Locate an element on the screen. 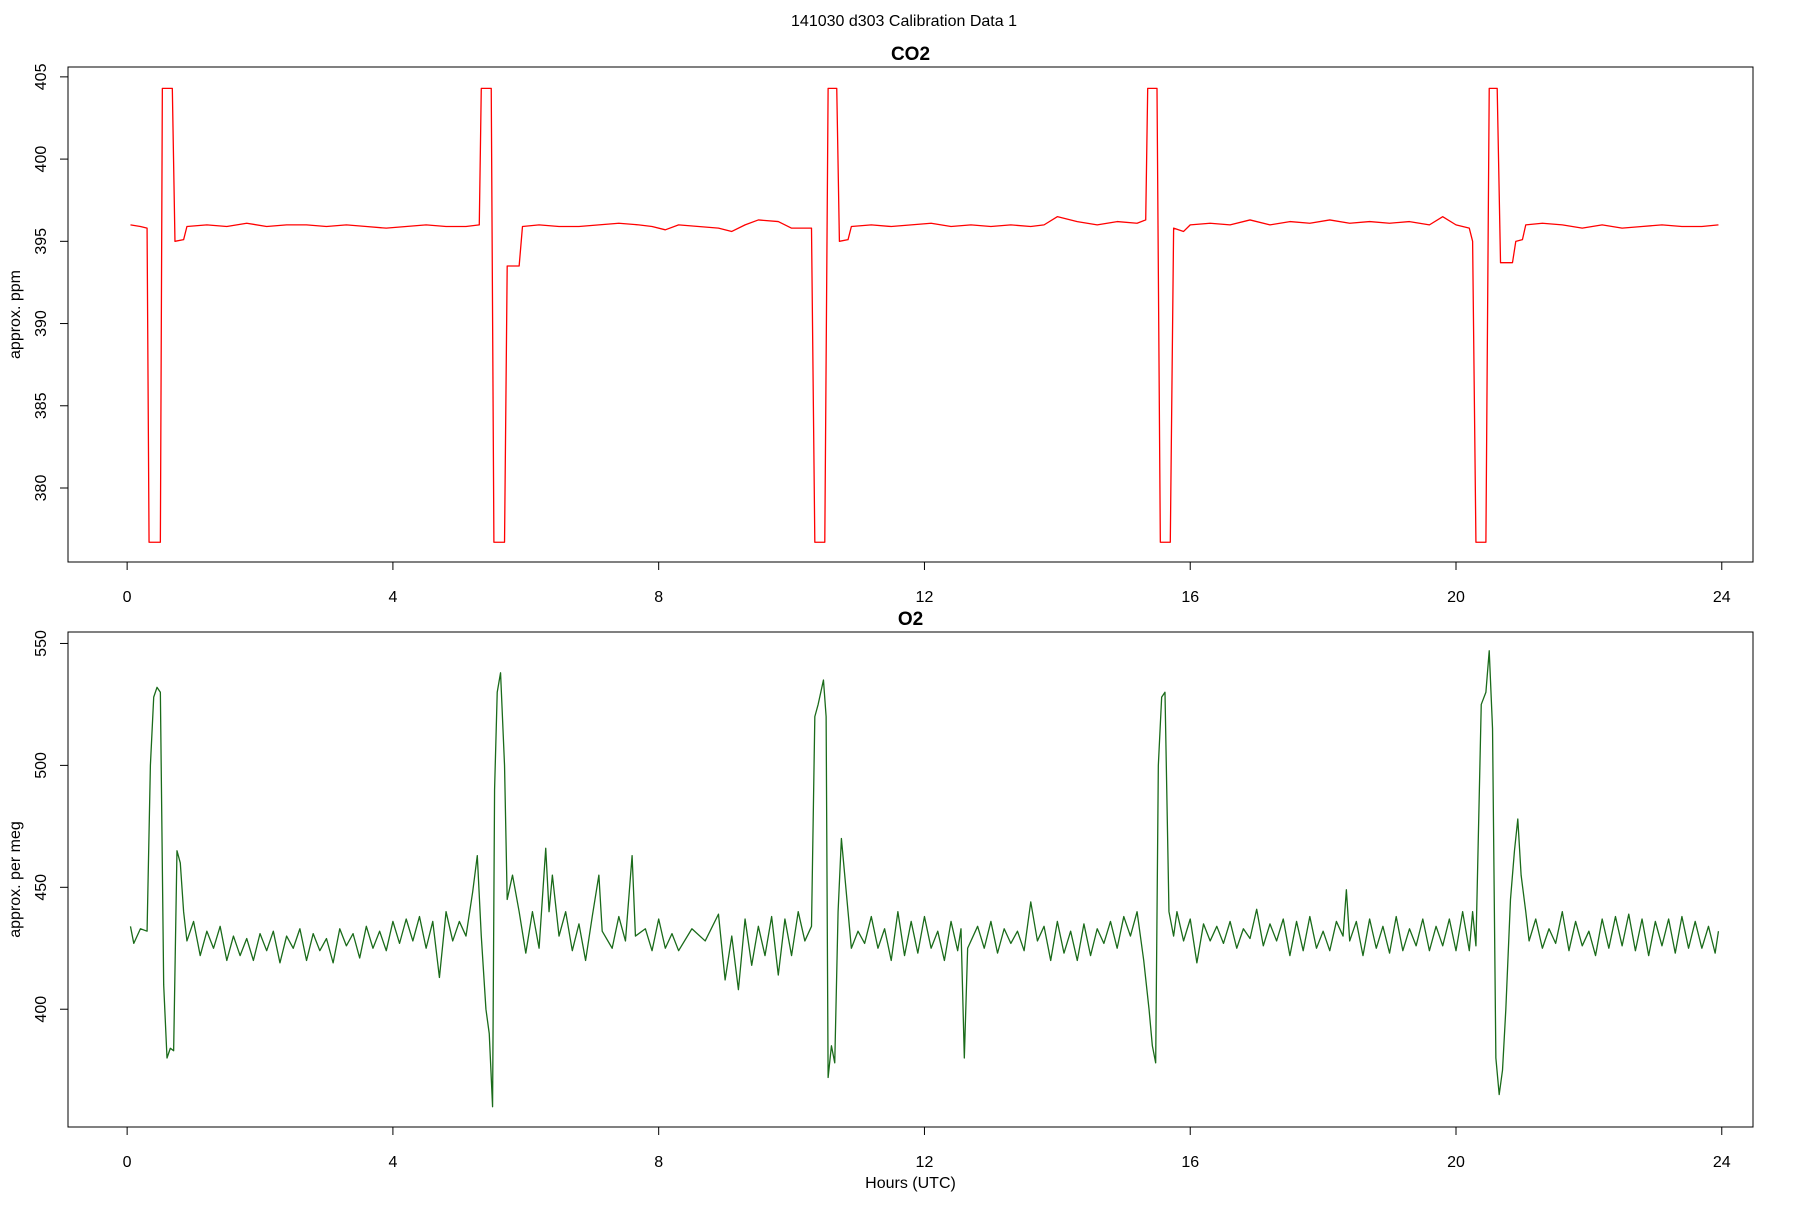 The image size is (1800, 1205). y-axis-label: approx. per meg is located at coordinates (15, 879).